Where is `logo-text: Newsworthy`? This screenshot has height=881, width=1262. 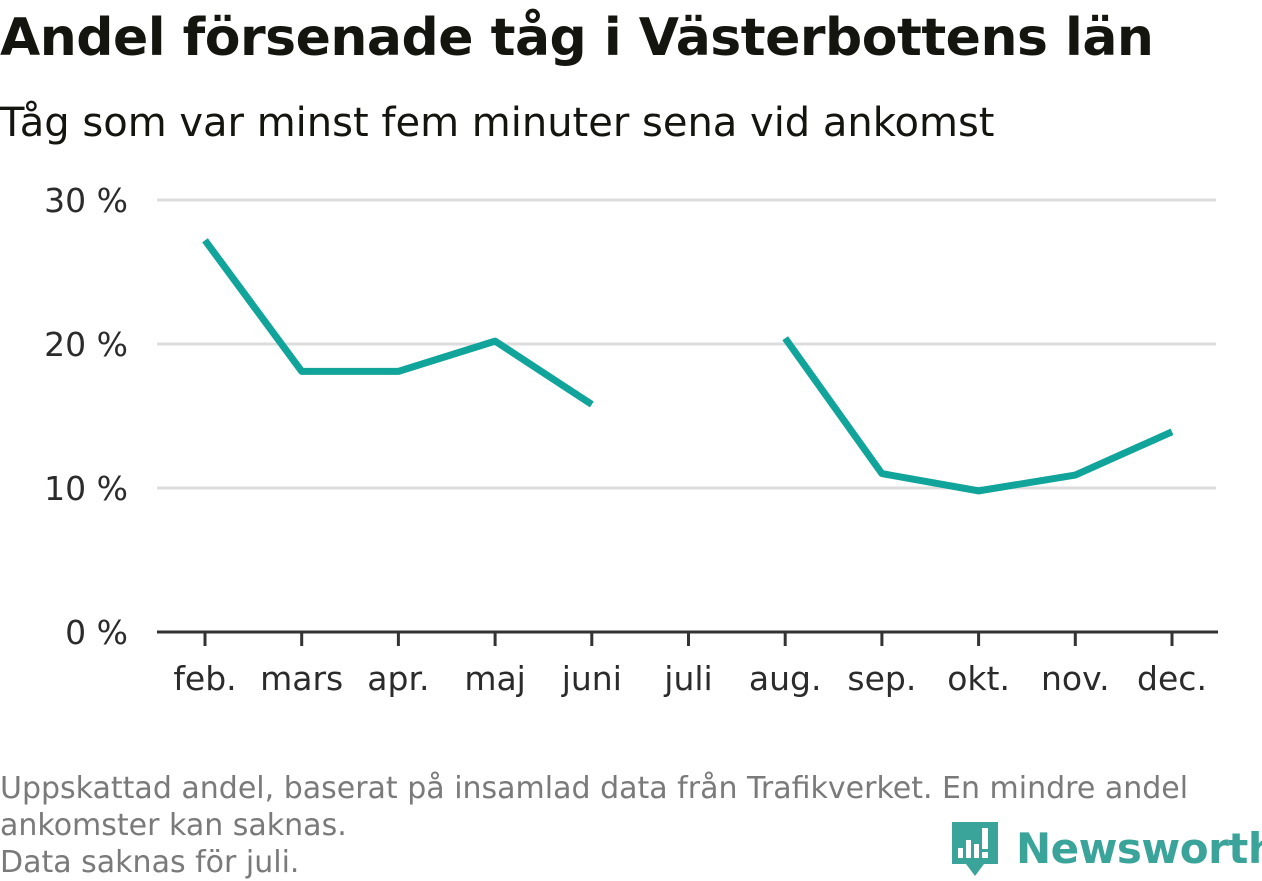
logo-text: Newsworthy is located at coordinates (1139, 848).